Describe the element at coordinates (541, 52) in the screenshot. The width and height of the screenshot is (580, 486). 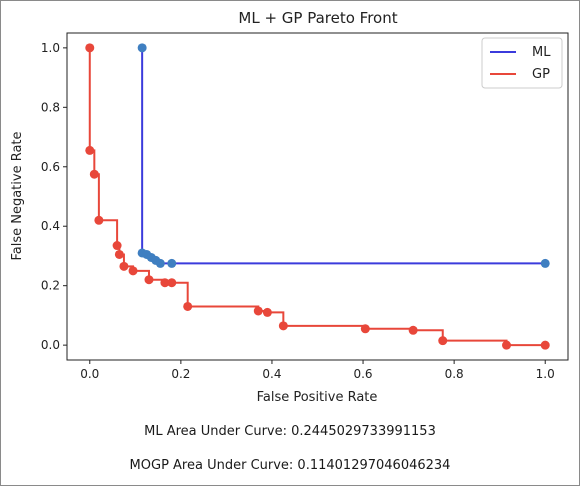
I see `legend-label-ml: ML` at that location.